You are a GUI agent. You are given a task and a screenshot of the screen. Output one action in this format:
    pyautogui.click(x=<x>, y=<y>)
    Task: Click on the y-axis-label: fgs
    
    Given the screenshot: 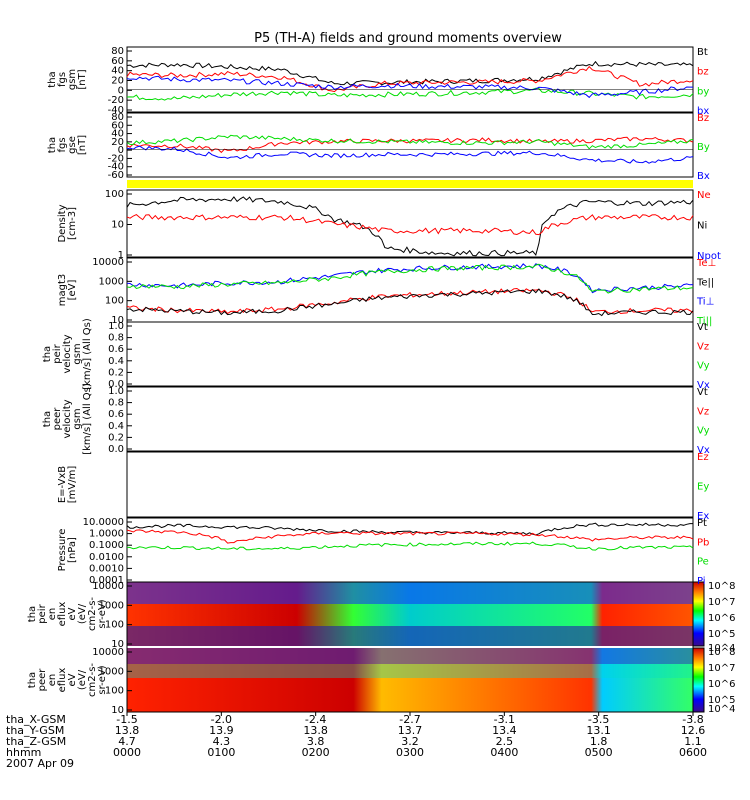 What is the action you would take?
    pyautogui.click(x=62, y=79)
    